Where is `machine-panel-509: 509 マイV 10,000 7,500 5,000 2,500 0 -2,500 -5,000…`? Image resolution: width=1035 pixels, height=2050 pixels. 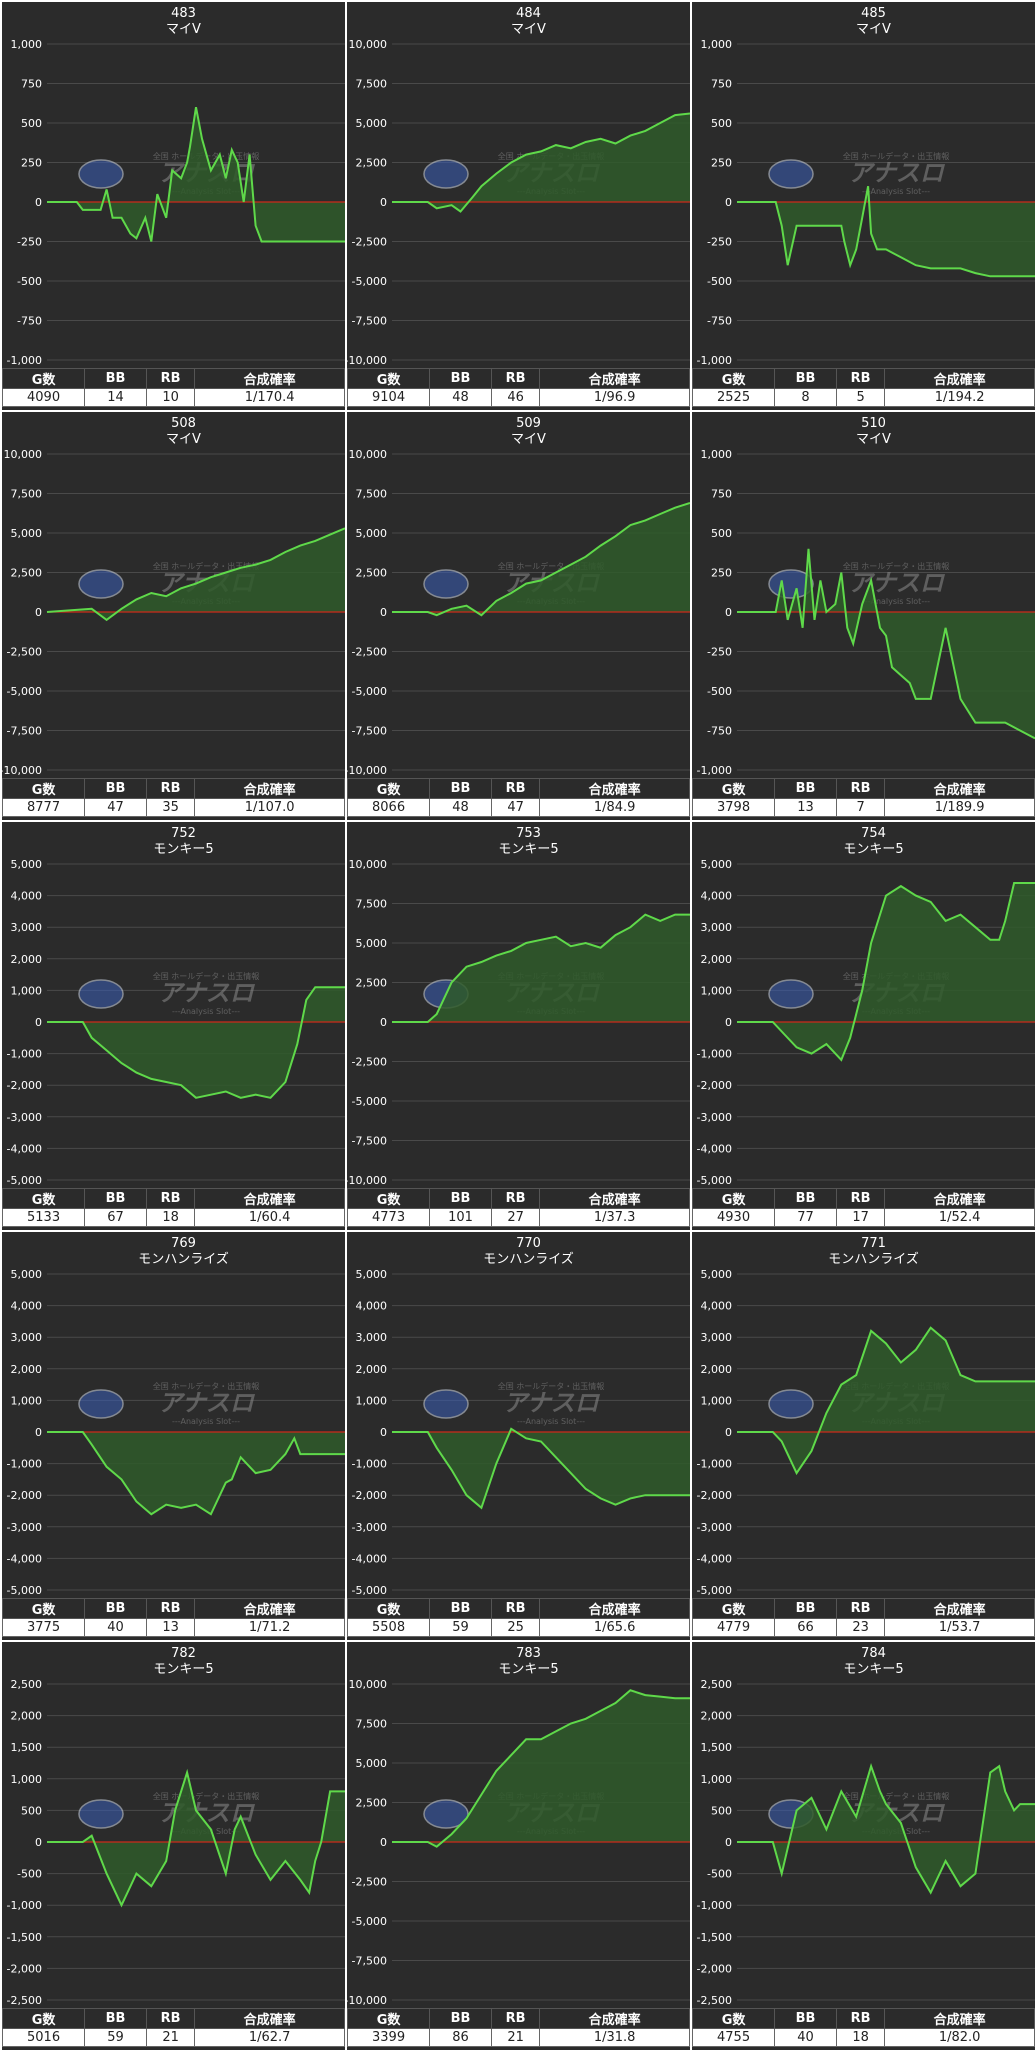 machine-panel-509: 509 マイV 10,000 7,500 5,000 2,500 0 -2,500 -5,000… is located at coordinates (518, 616).